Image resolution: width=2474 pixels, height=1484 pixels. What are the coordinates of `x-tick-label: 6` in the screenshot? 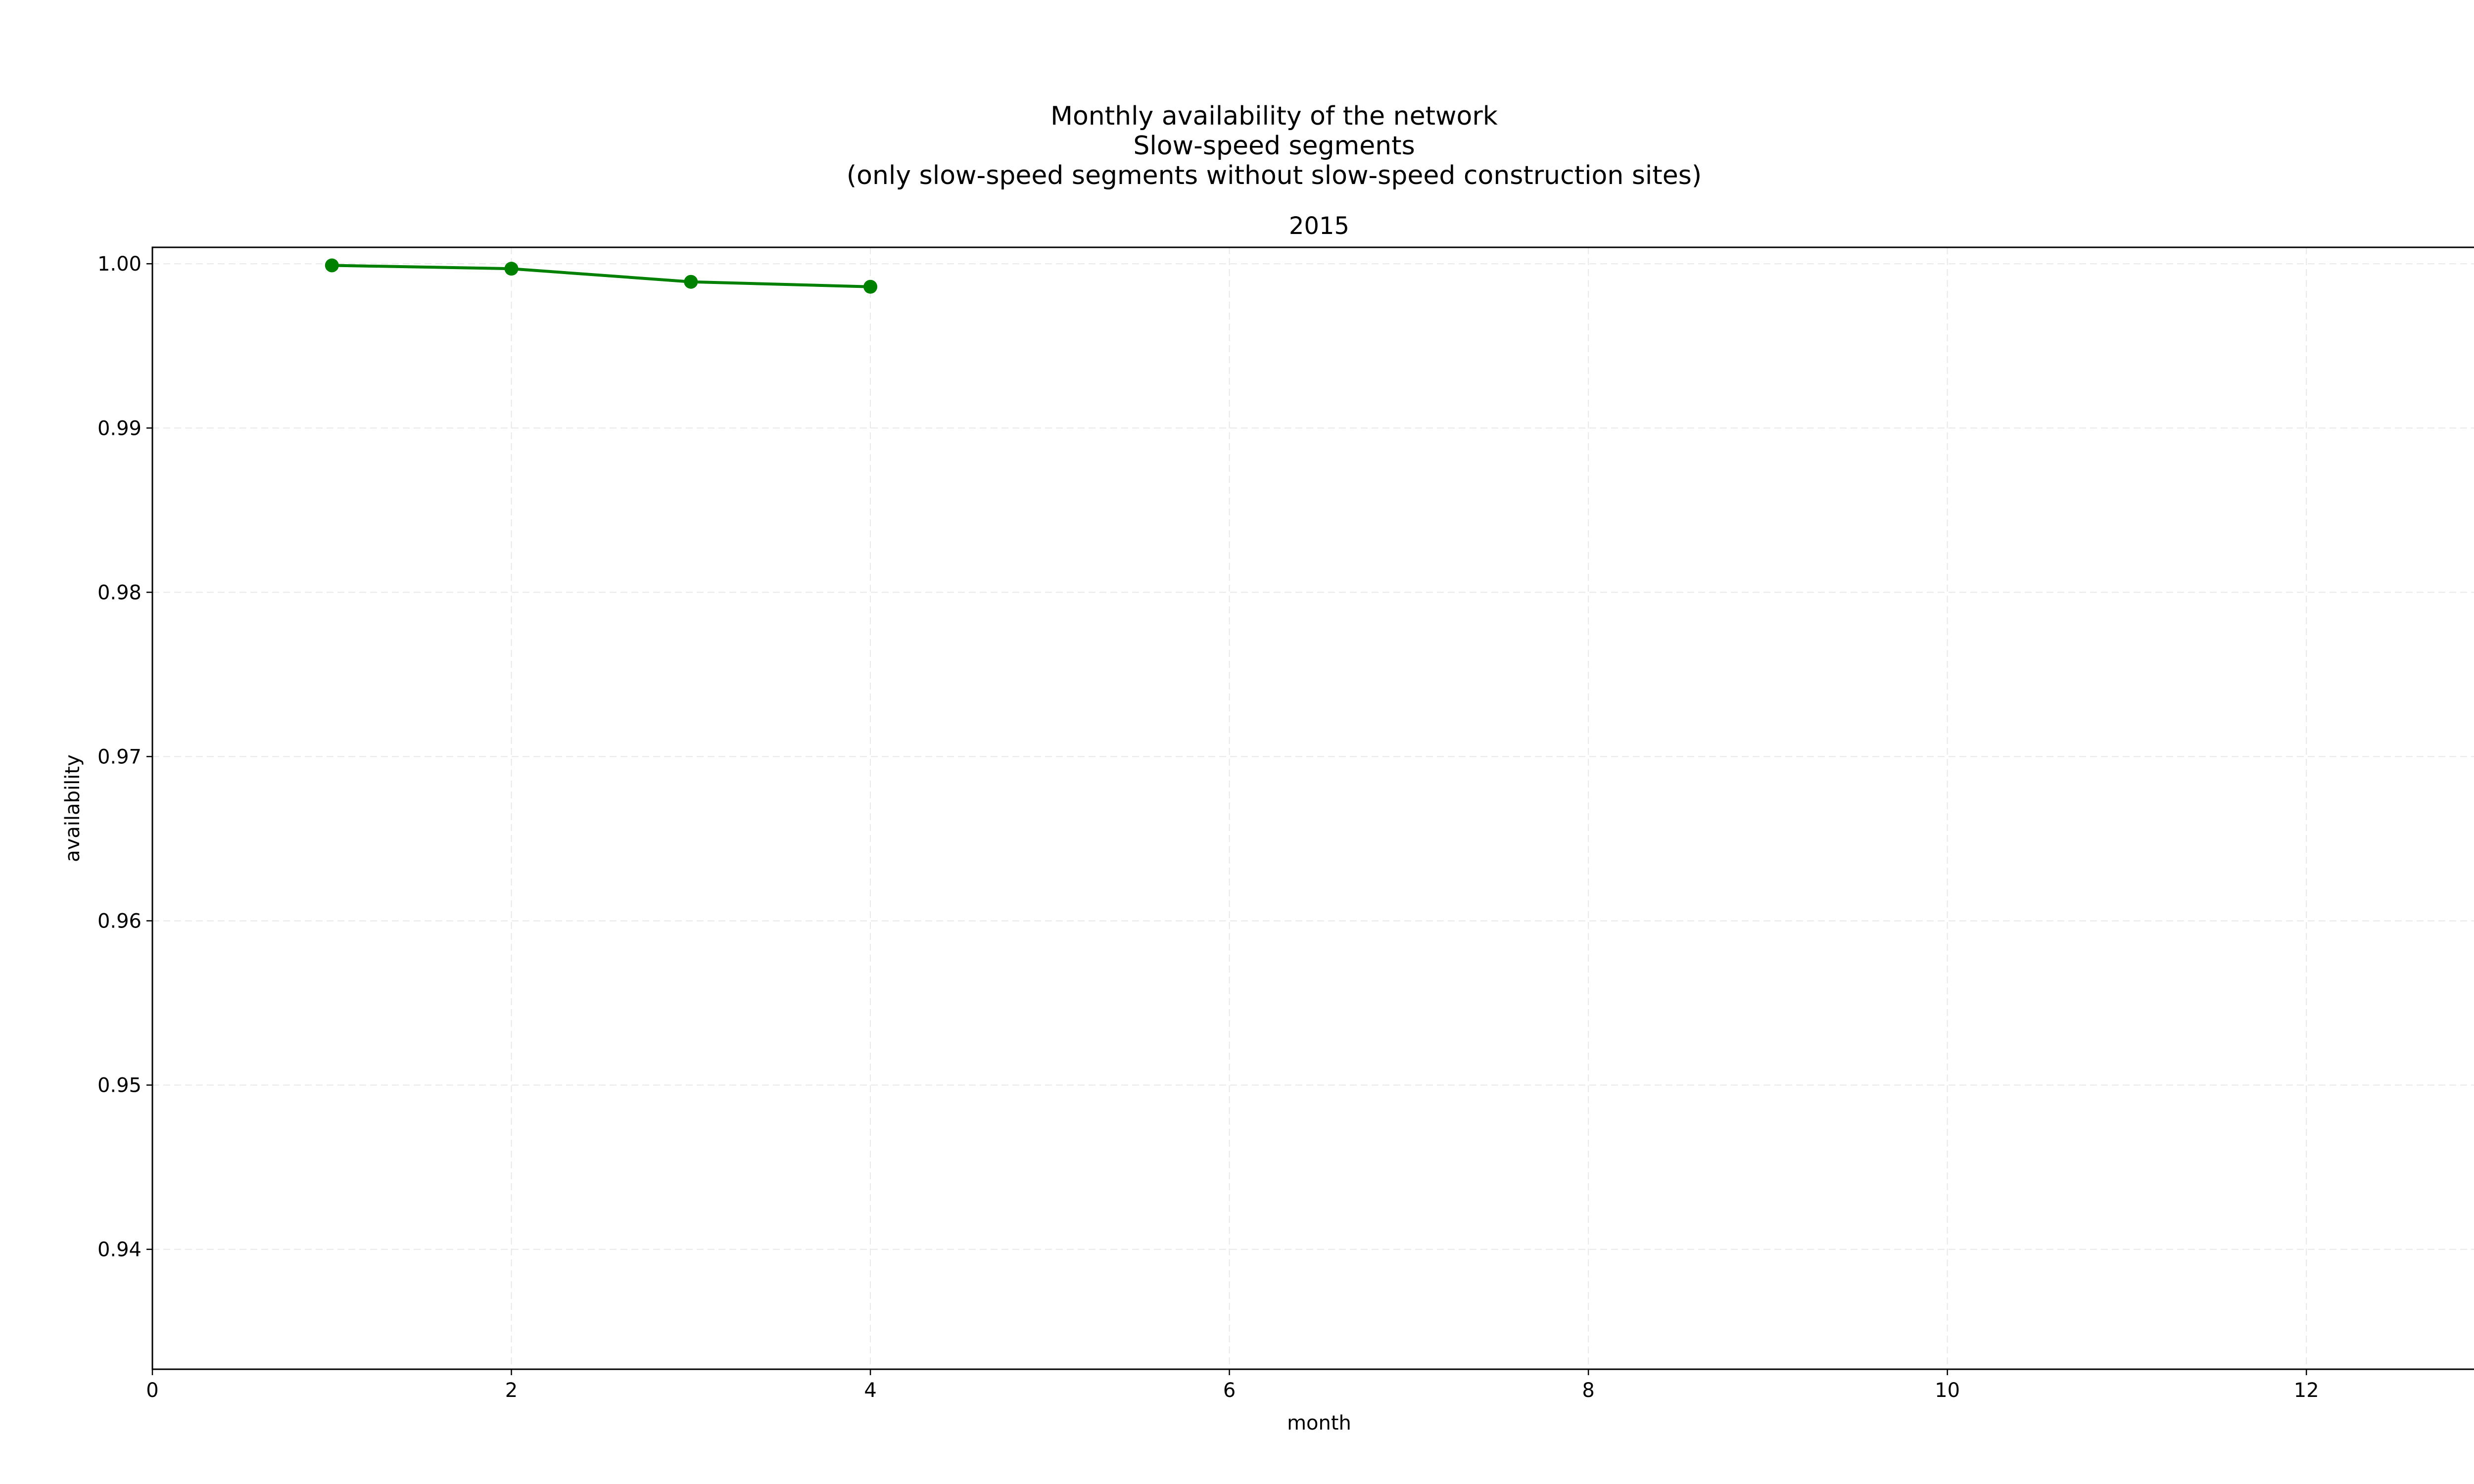 It's located at (1230, 1390).